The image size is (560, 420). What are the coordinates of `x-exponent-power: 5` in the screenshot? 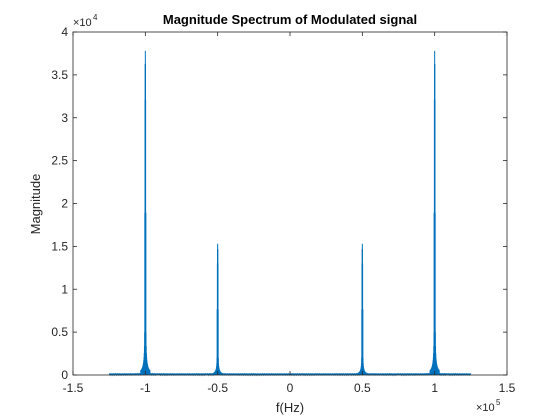 It's located at (498, 402).